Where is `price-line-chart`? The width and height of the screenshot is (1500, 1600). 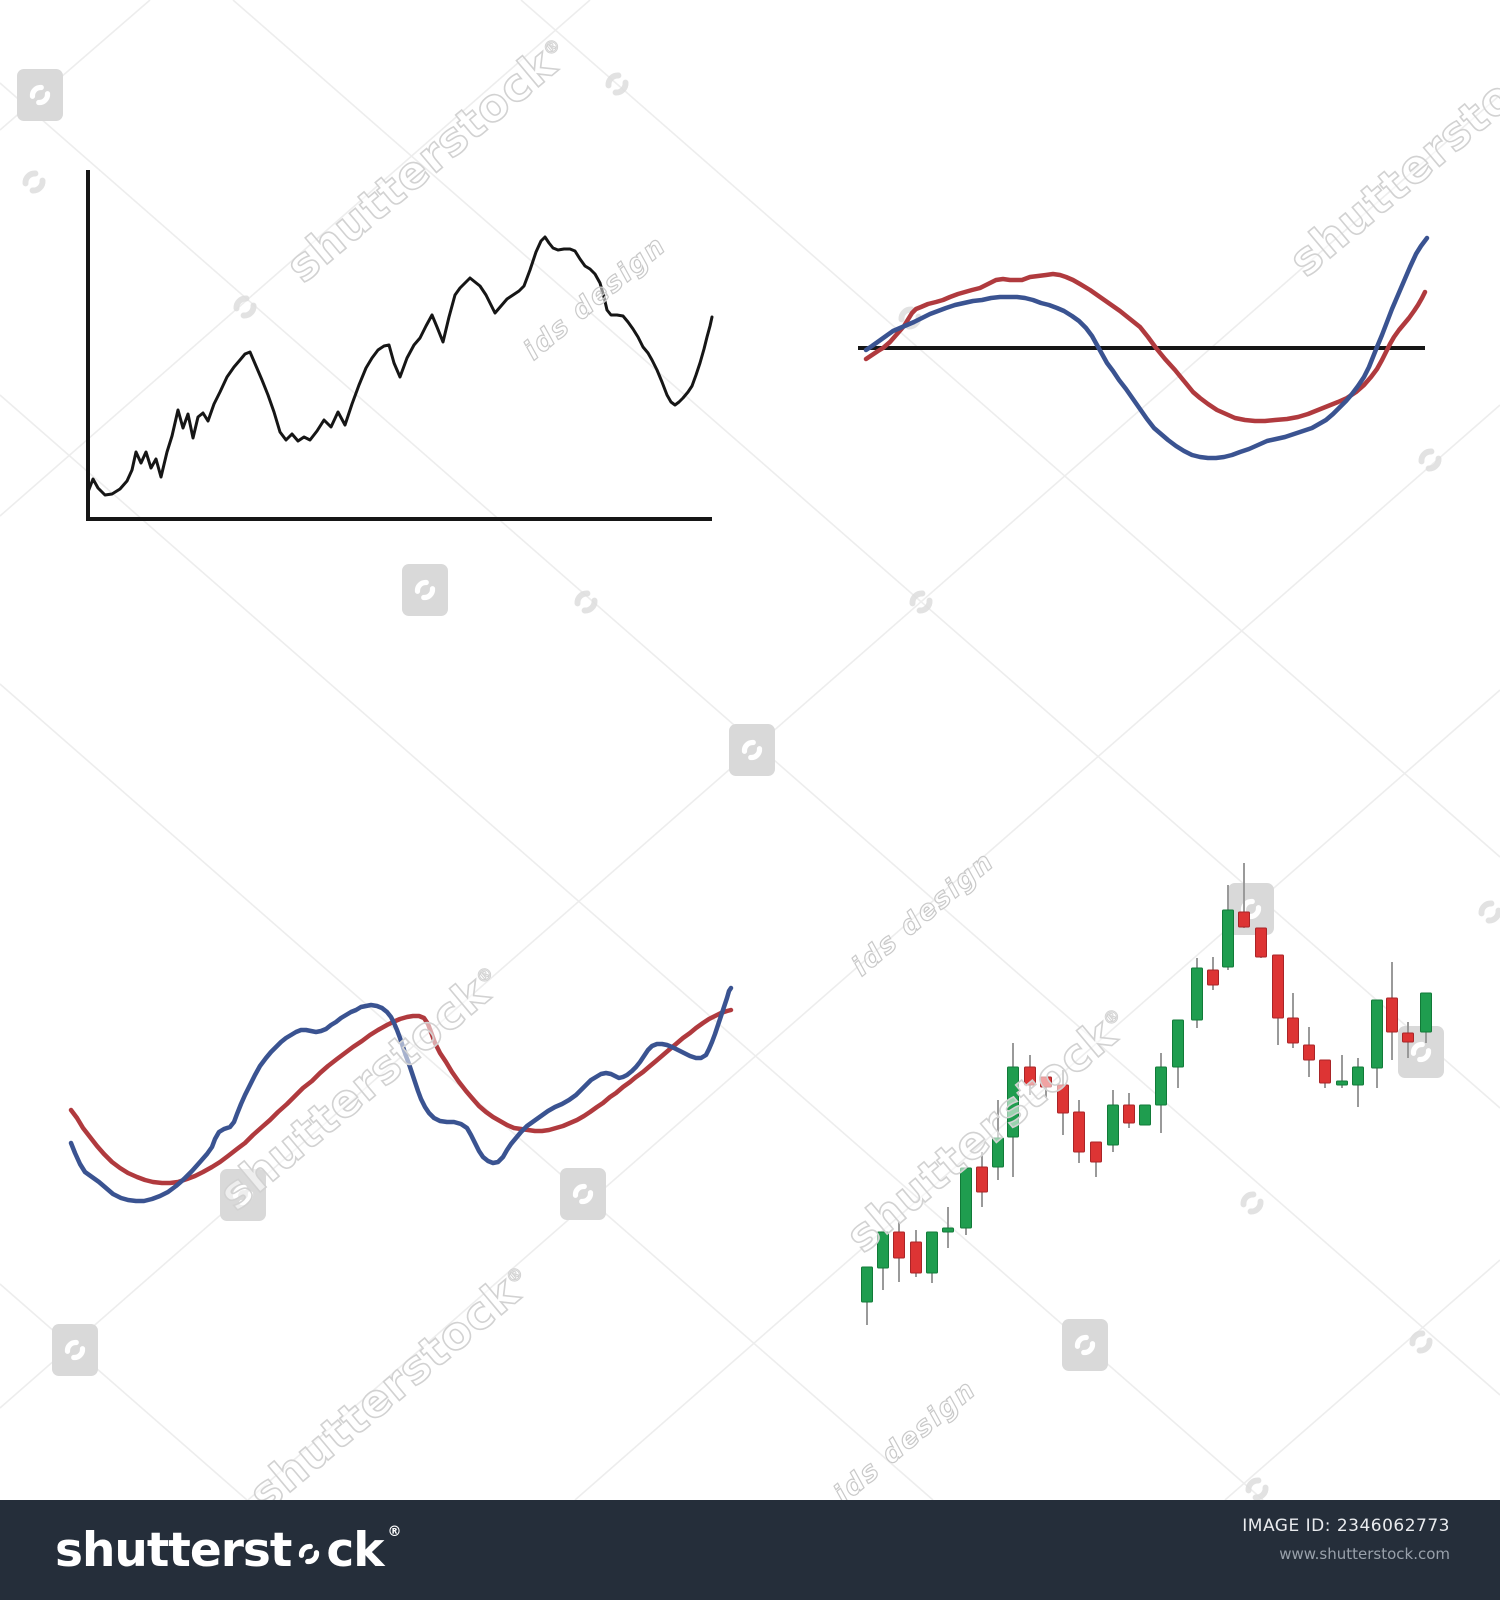
price-line-chart is located at coordinates (400, 345).